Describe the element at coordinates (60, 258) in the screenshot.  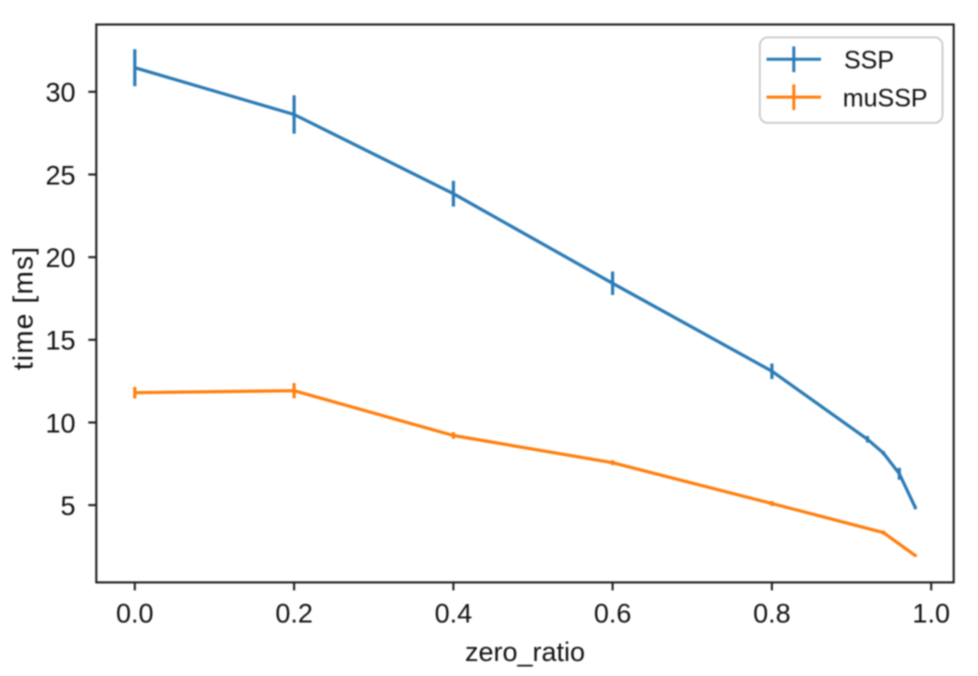
I see `svg-text: 20` at that location.